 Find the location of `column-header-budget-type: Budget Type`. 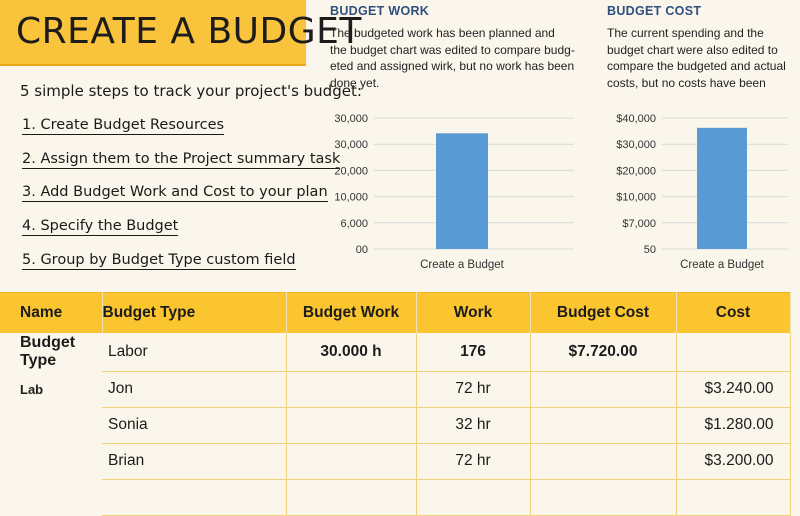

column-header-budget-type: Budget Type is located at coordinates (194, 312).